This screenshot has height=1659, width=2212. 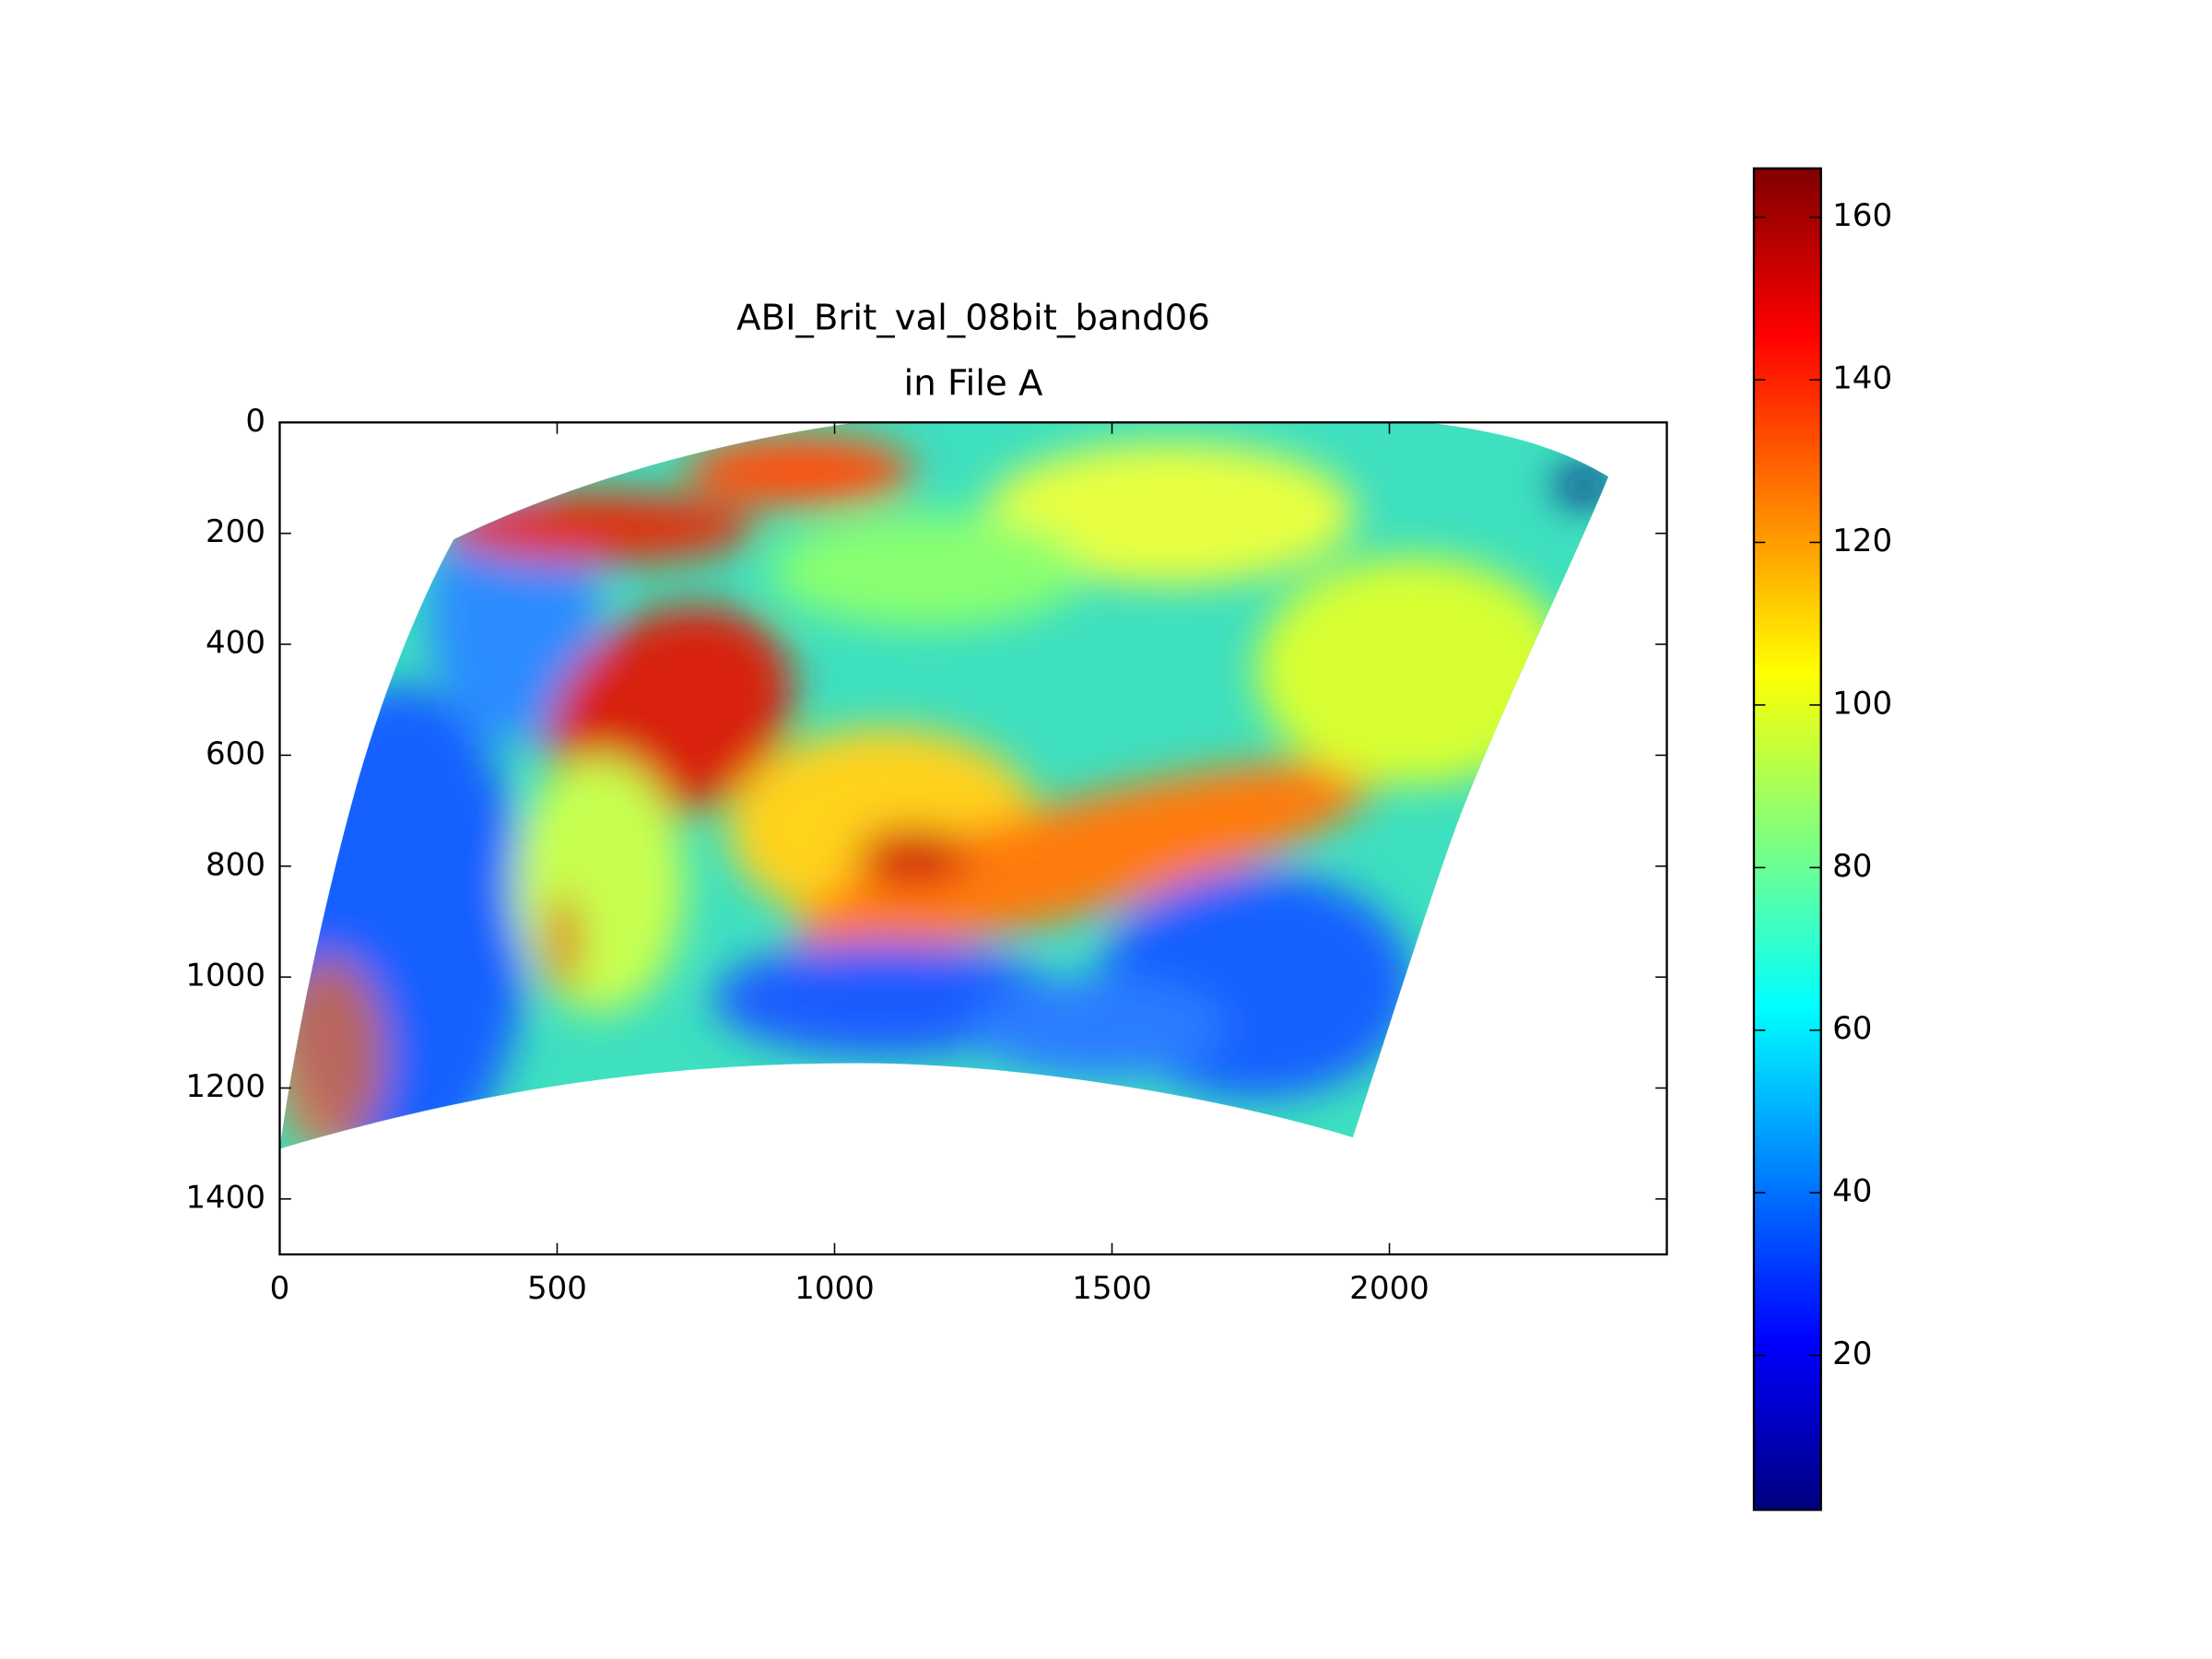 I want to click on colorbar-tick-label: 40, so click(x=1852, y=1191).